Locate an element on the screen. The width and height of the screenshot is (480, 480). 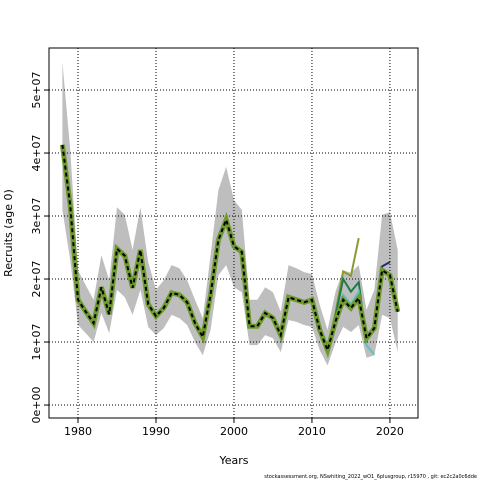
y-tick-label: 1e+07 is located at coordinates (36, 342).